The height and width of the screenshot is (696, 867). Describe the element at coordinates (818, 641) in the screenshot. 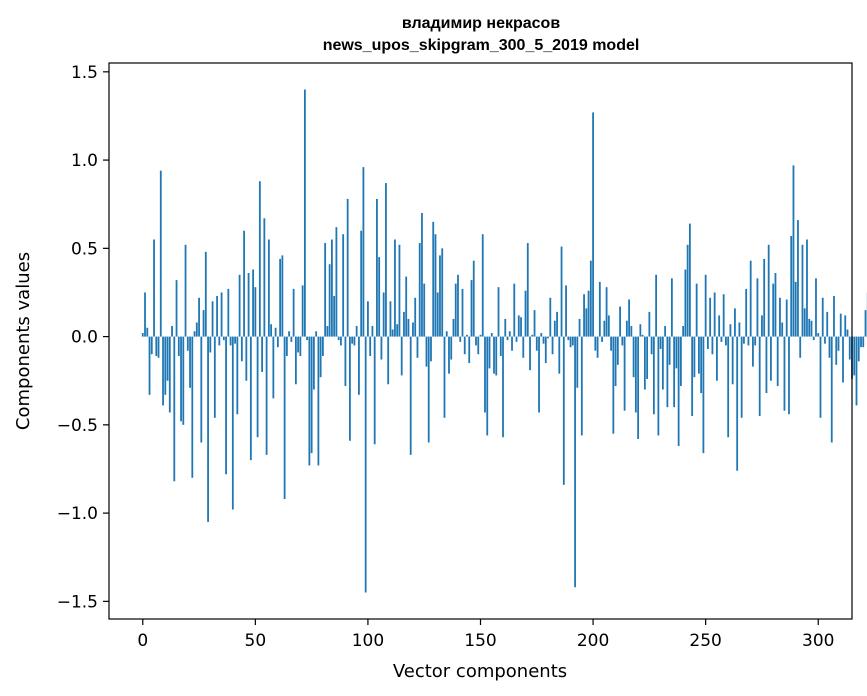

I see `x-tick-label: 300` at that location.